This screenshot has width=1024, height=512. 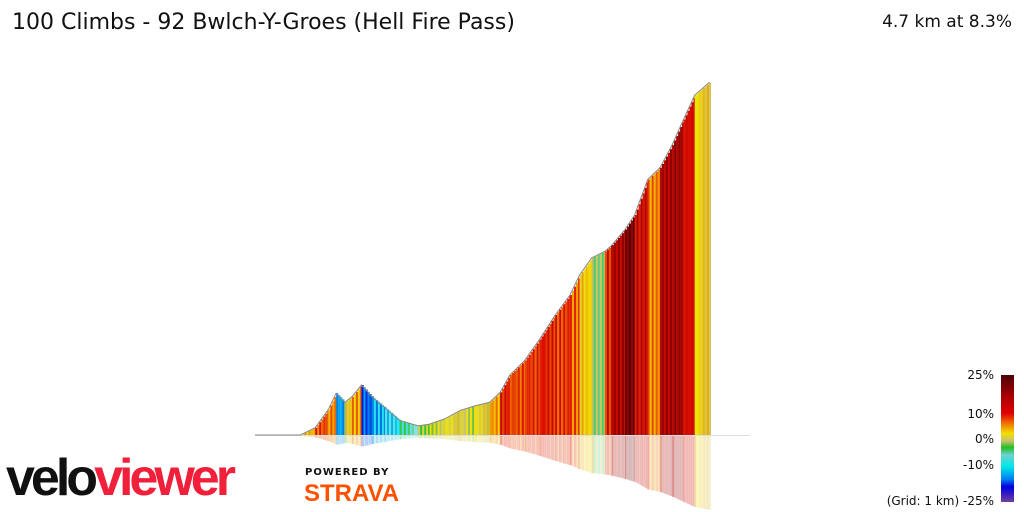 I want to click on veloviewer-logo: veloviewer, so click(x=121, y=478).